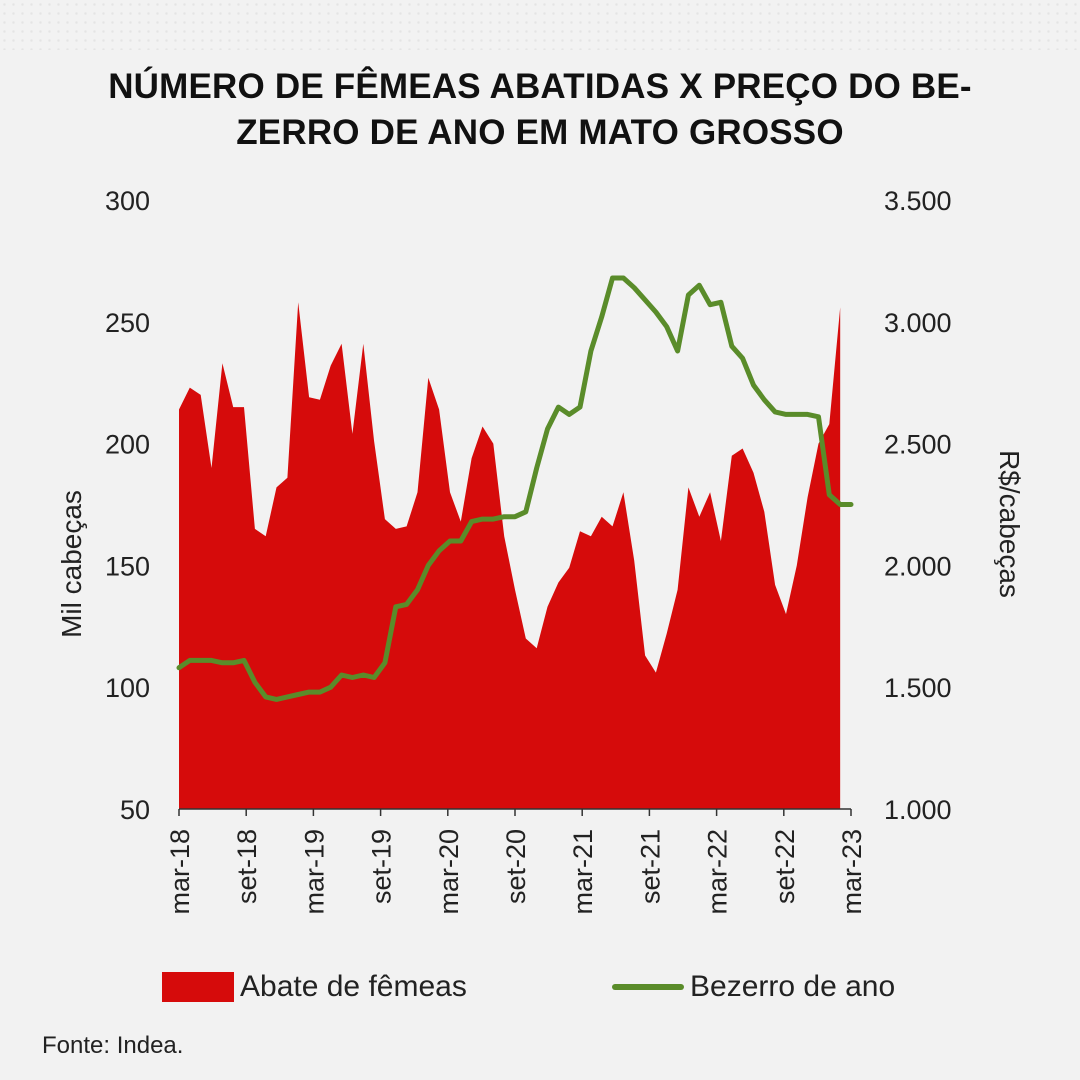 This screenshot has height=1080, width=1080. What do you see at coordinates (718, 872) in the screenshot?
I see `x-tick-label: mar-22` at bounding box center [718, 872].